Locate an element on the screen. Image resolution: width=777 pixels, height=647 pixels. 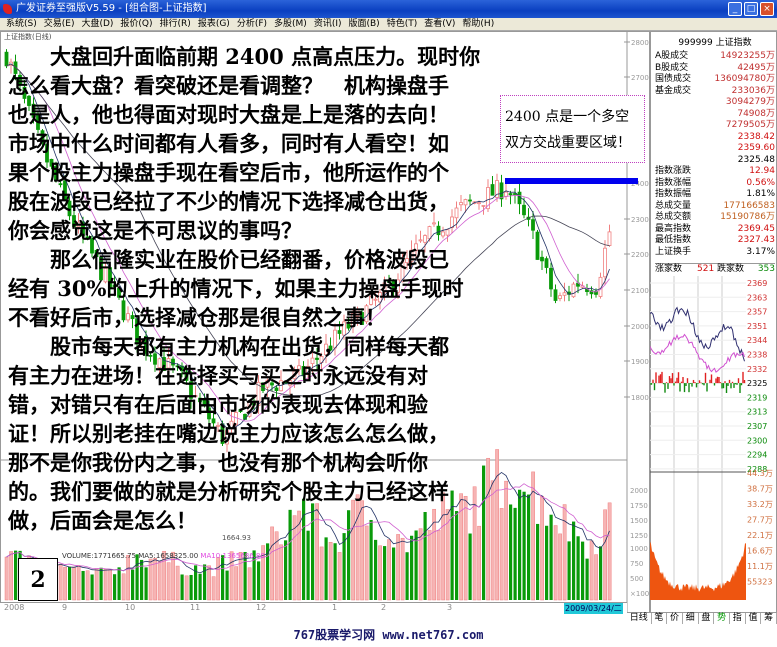
date-tick: 1 is located at coordinates (335, 607).